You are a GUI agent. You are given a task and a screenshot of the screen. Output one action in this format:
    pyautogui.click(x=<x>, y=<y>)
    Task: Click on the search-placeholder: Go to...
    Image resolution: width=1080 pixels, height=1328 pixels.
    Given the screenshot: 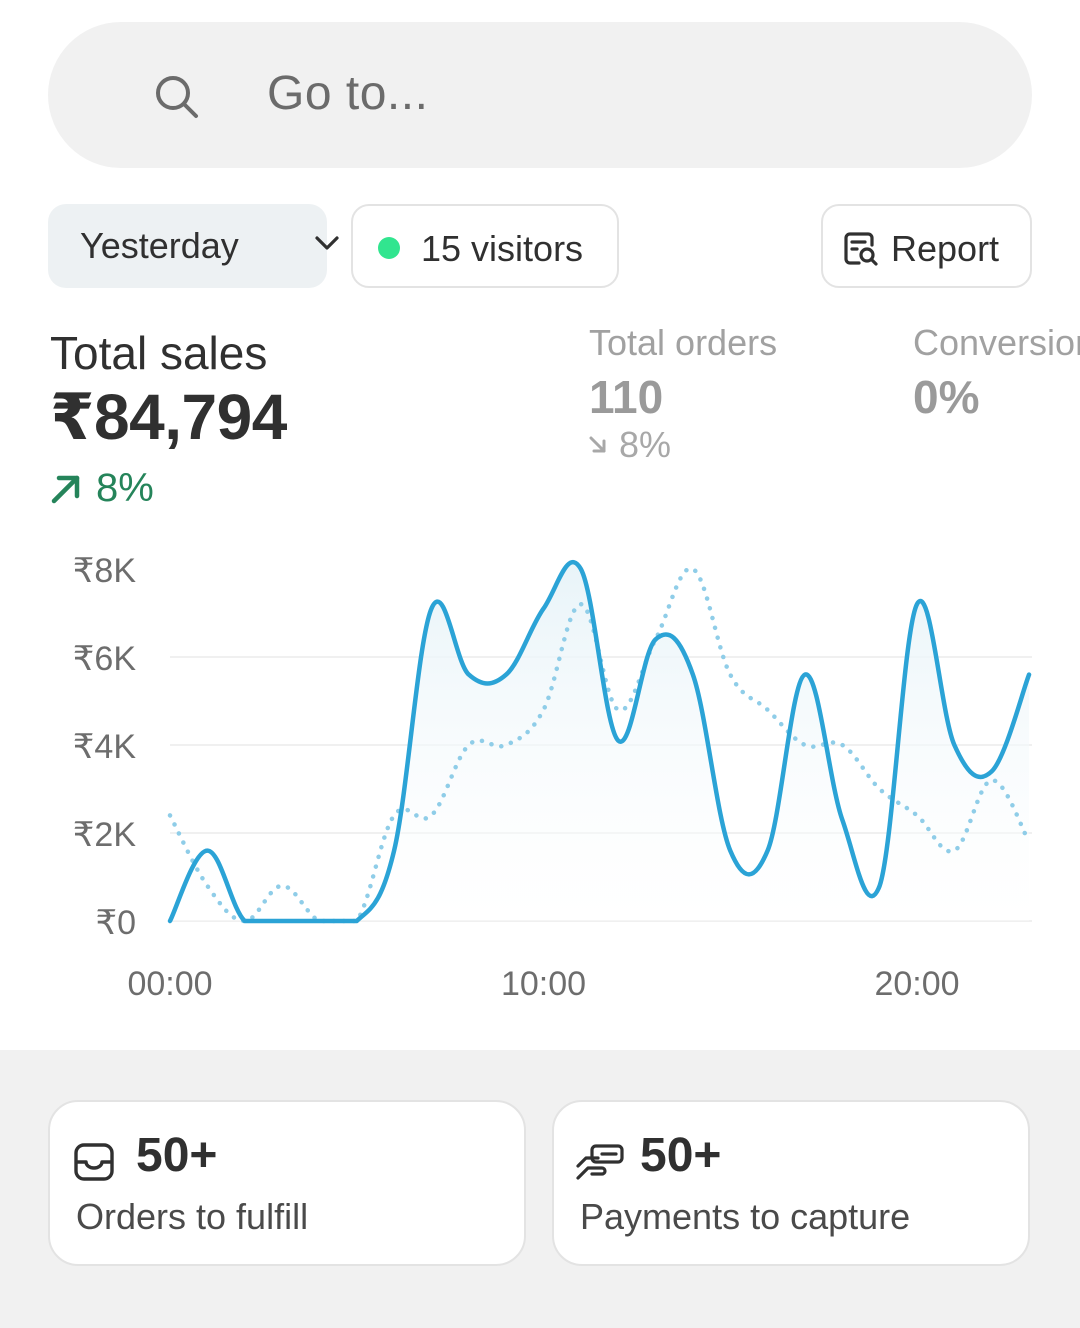 What is the action you would take?
    pyautogui.click(x=348, y=93)
    